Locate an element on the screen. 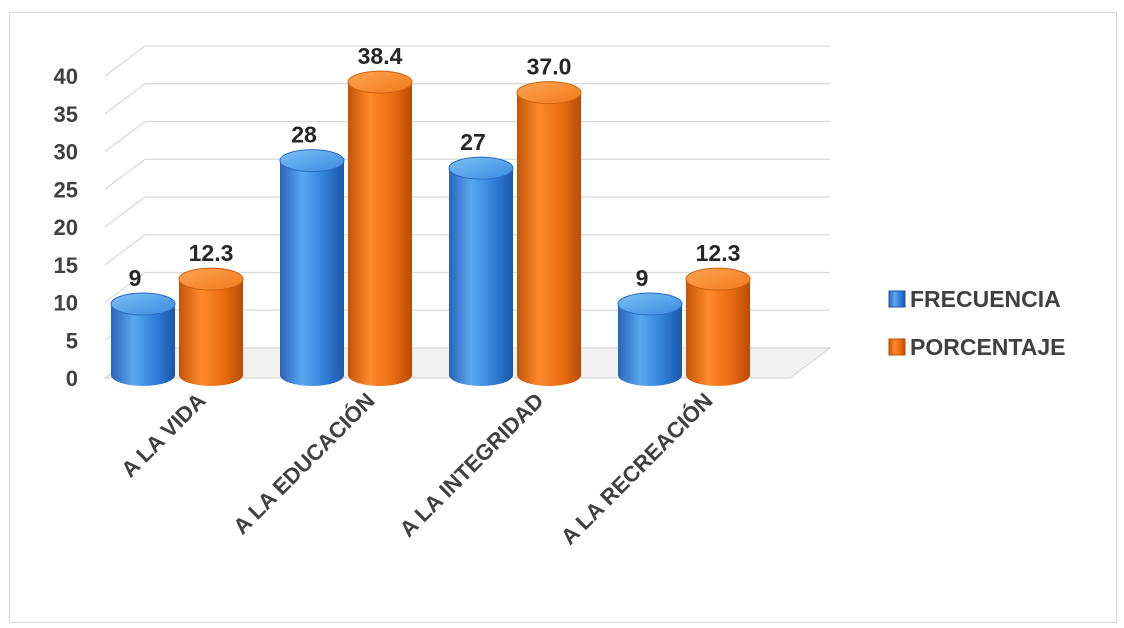 The image size is (1124, 628). legend-item-frecuencia: FRECUENCIA is located at coordinates (974, 299).